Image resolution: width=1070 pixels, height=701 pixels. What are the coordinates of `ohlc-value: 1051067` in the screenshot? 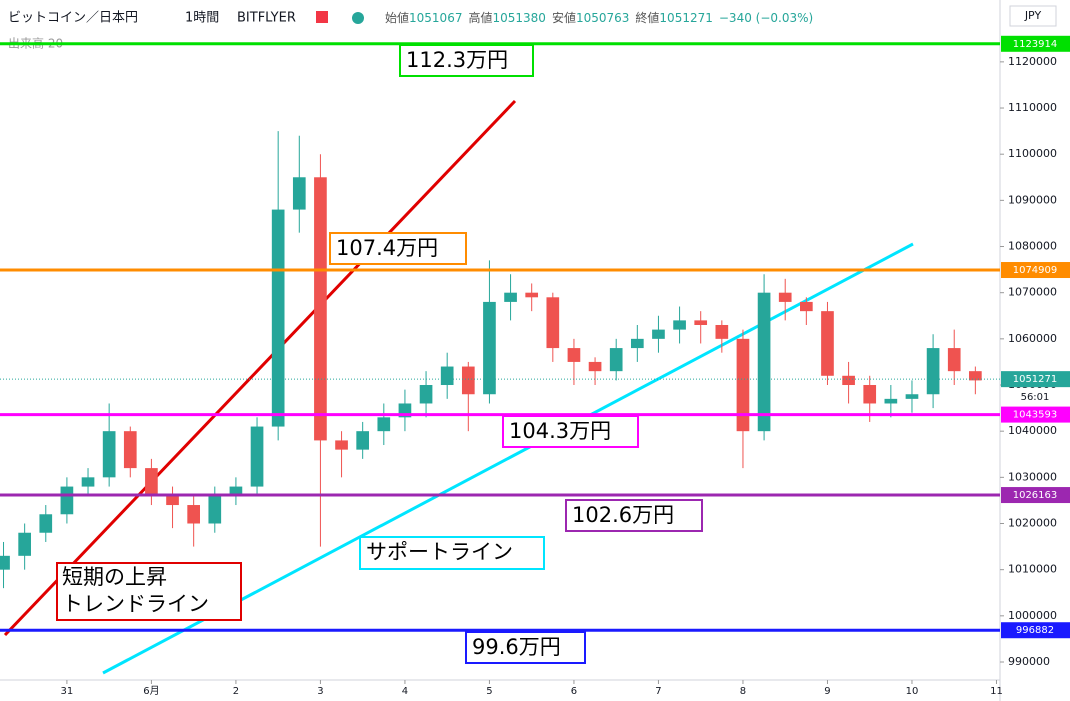 It's located at (435, 18).